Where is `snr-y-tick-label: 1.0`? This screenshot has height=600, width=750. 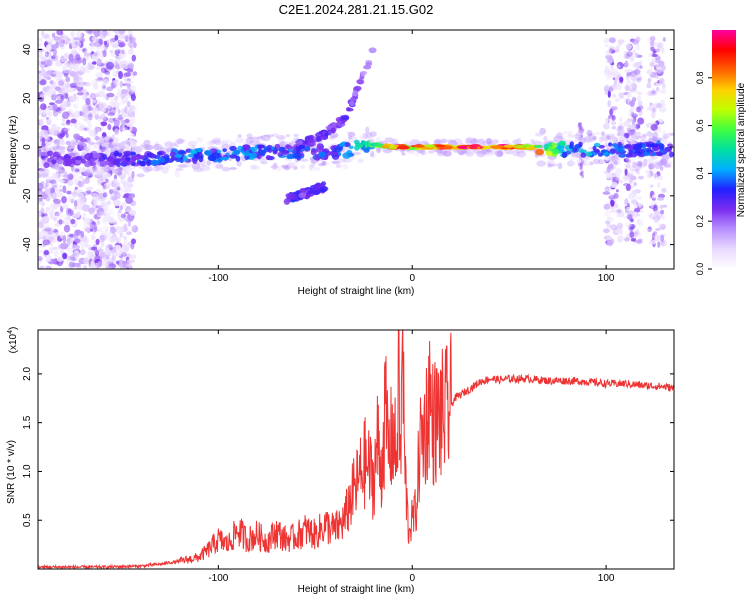
snr-y-tick-label: 1.0 is located at coordinates (27, 471).